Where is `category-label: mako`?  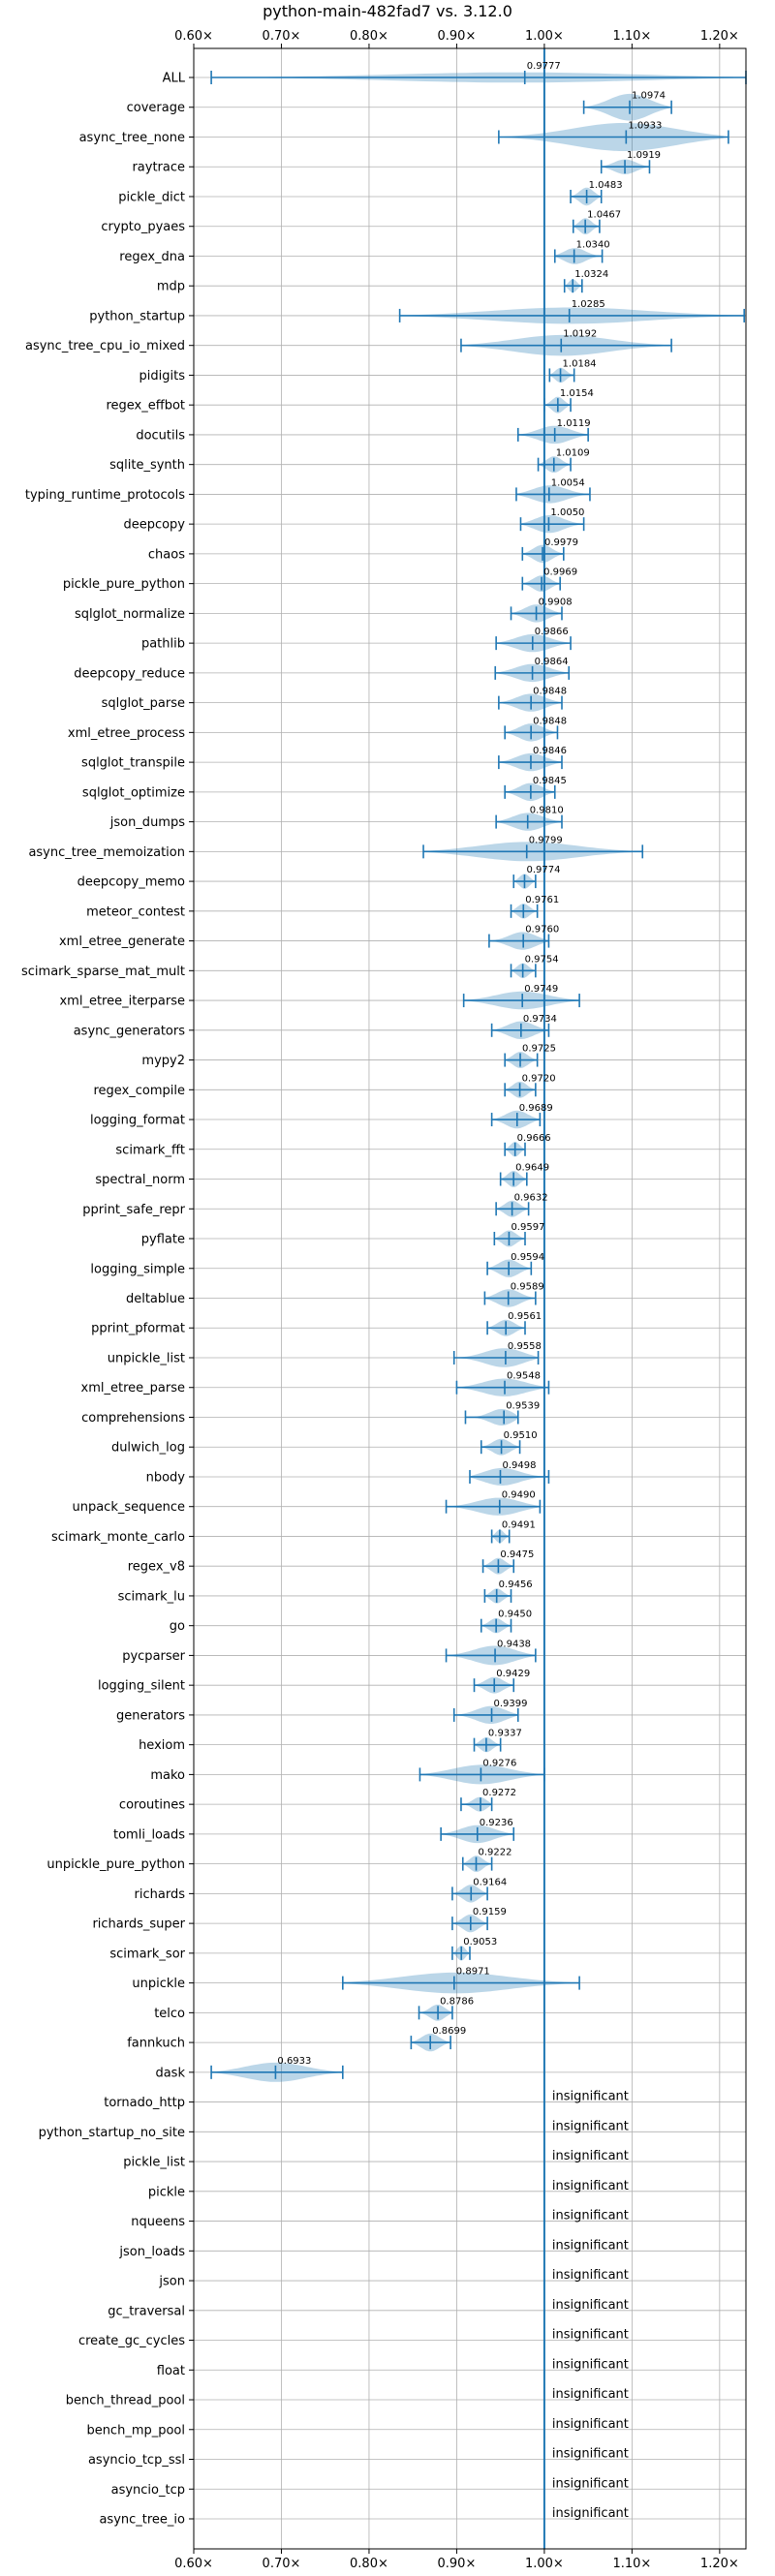
category-label: mako is located at coordinates (167, 1775).